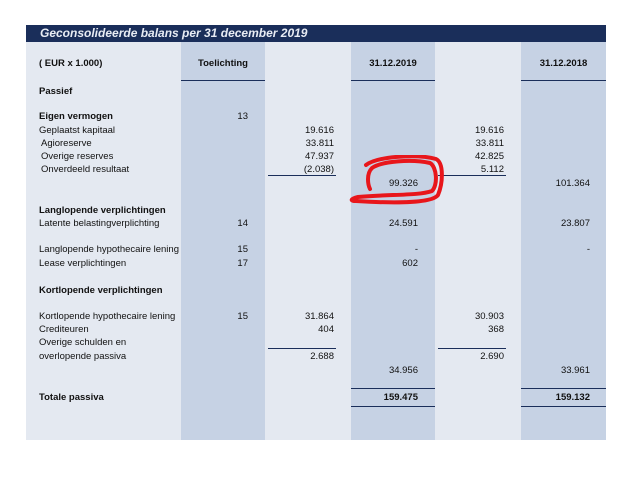 Image resolution: width=640 pixels, height=488 pixels. Describe the element at coordinates (489, 316) in the screenshot. I see `value-2018-sub: 30.903` at that location.